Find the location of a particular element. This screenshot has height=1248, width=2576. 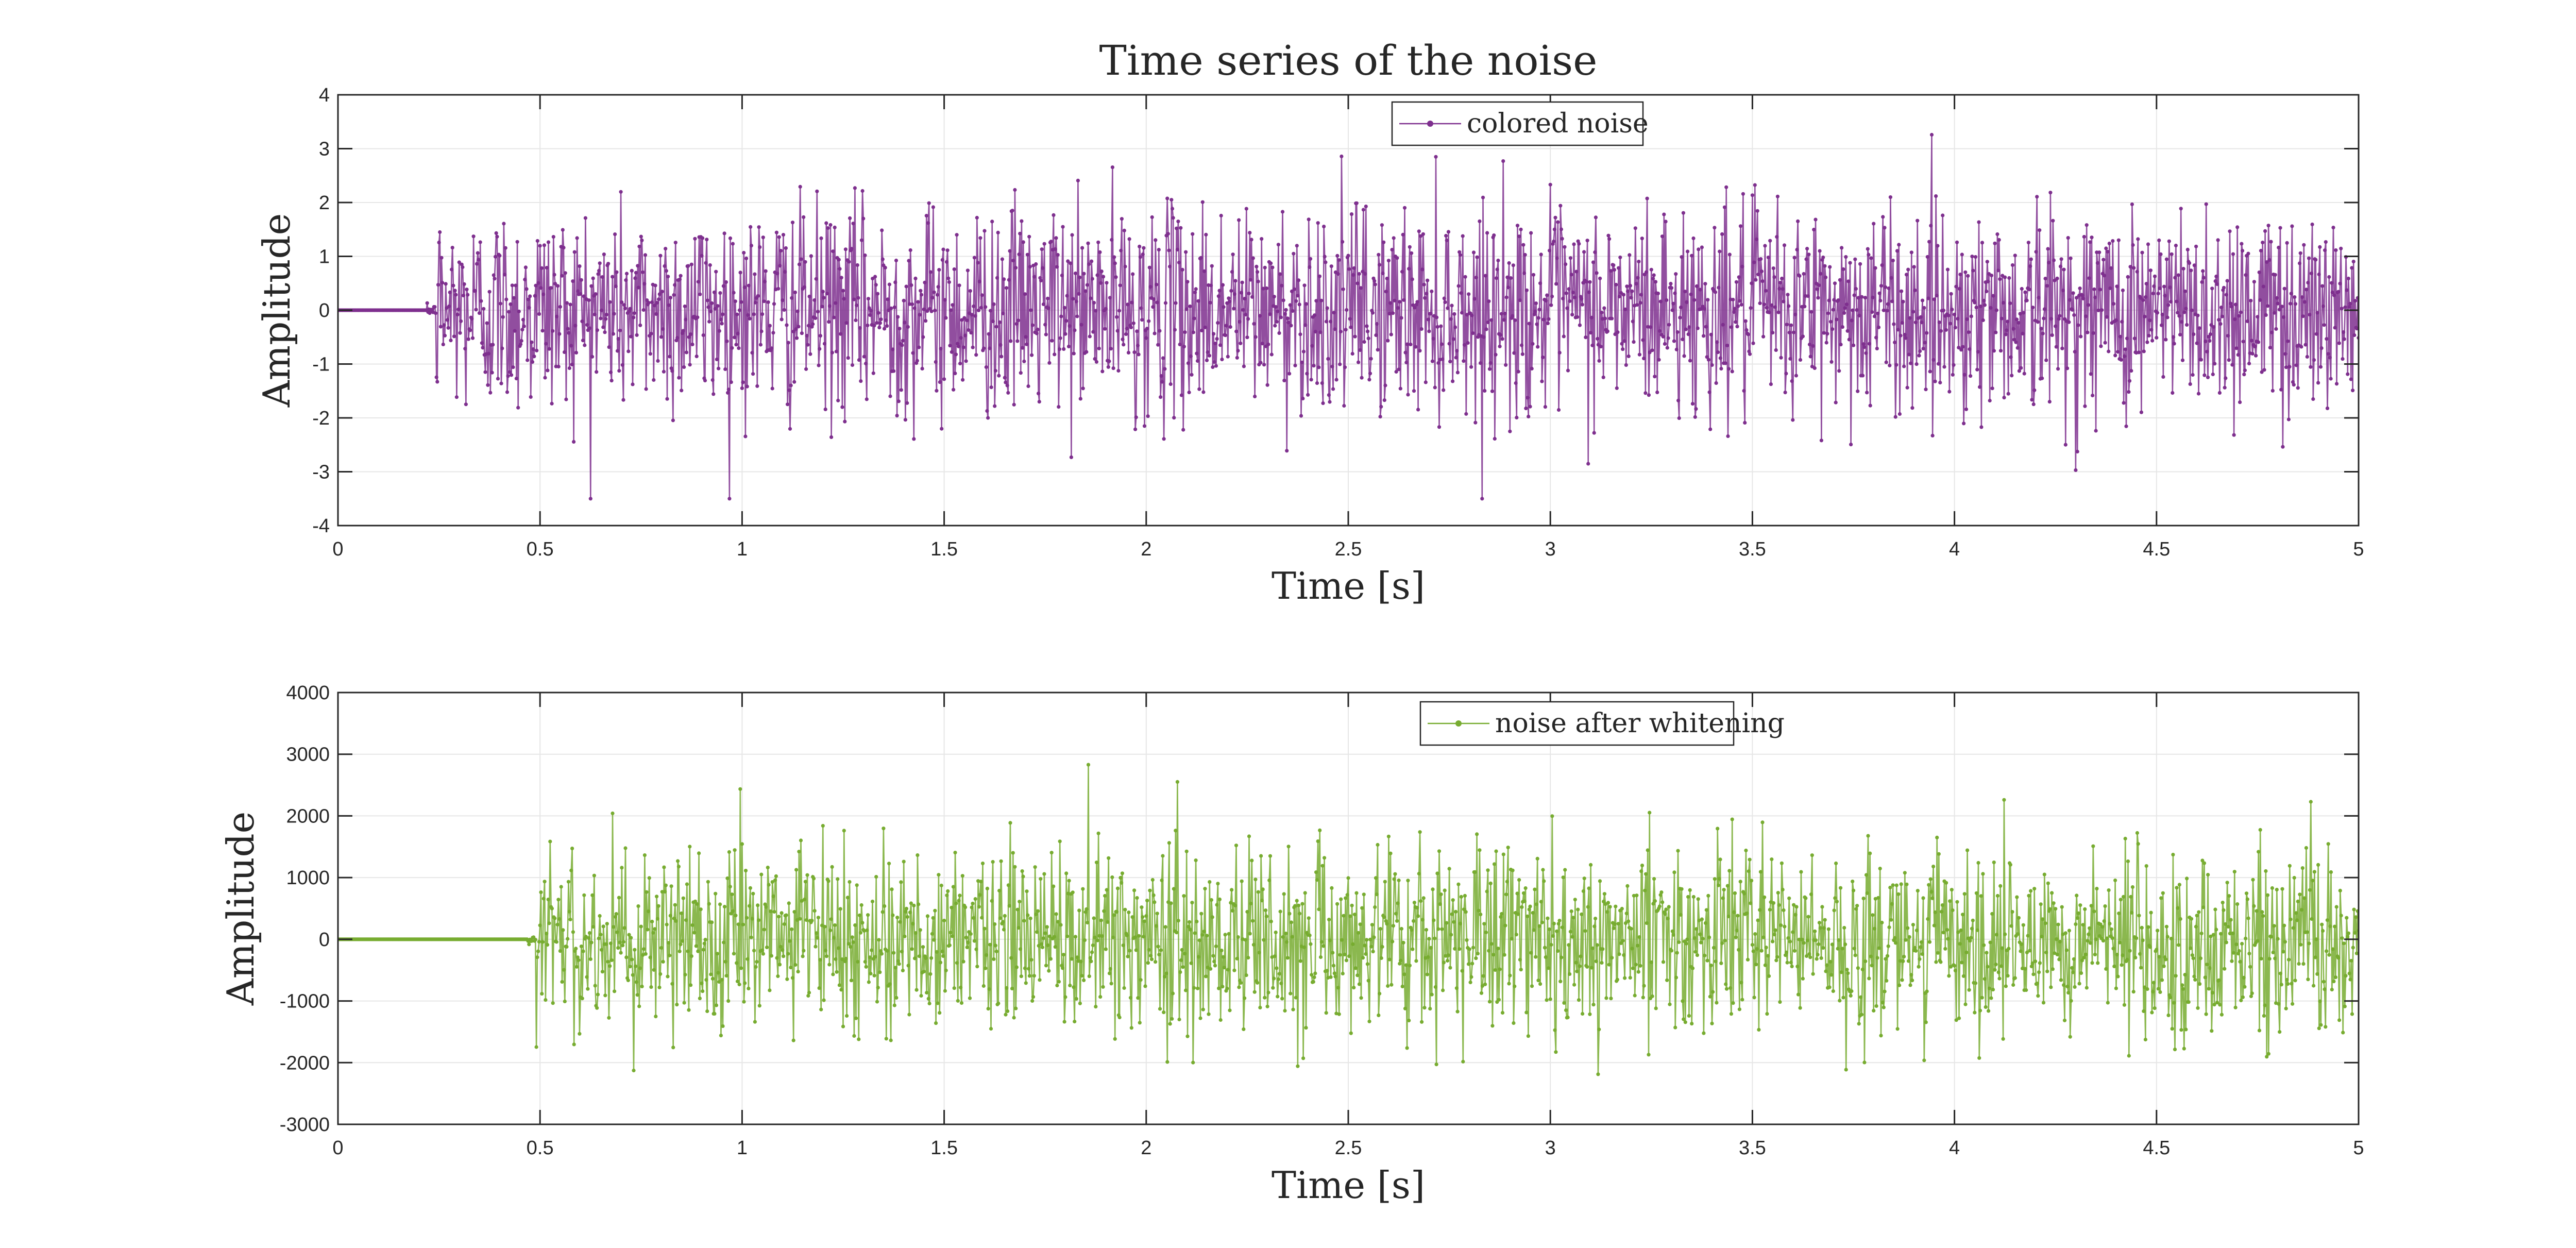

legend-top: colored noise is located at coordinates (1520, 124).